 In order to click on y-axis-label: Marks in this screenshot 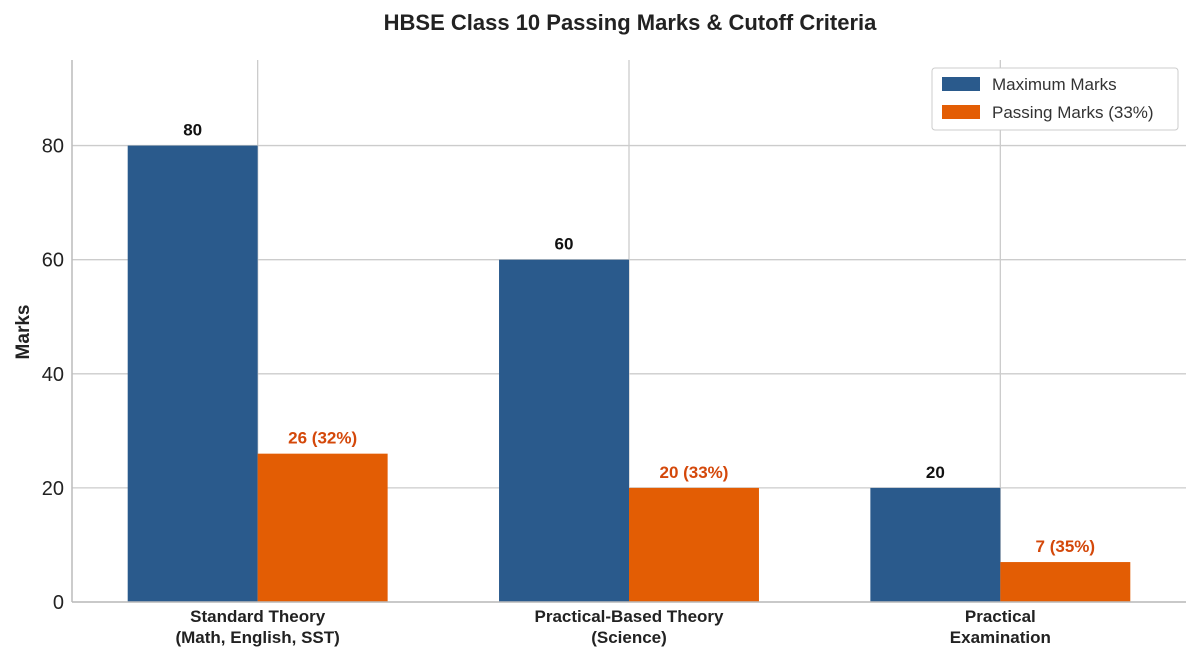, I will do `click(23, 332)`.